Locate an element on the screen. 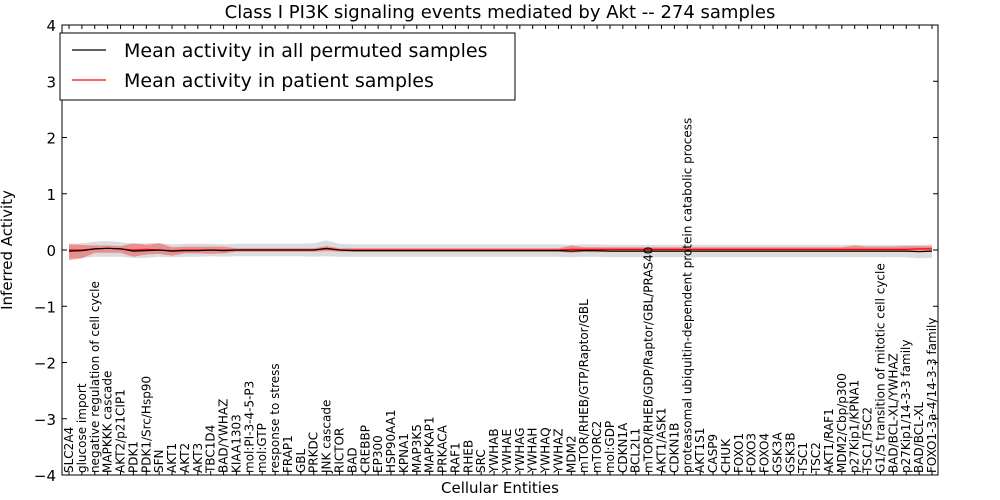 The height and width of the screenshot is (500, 1000). x-tick-label: GBL is located at coordinates (301, 461).